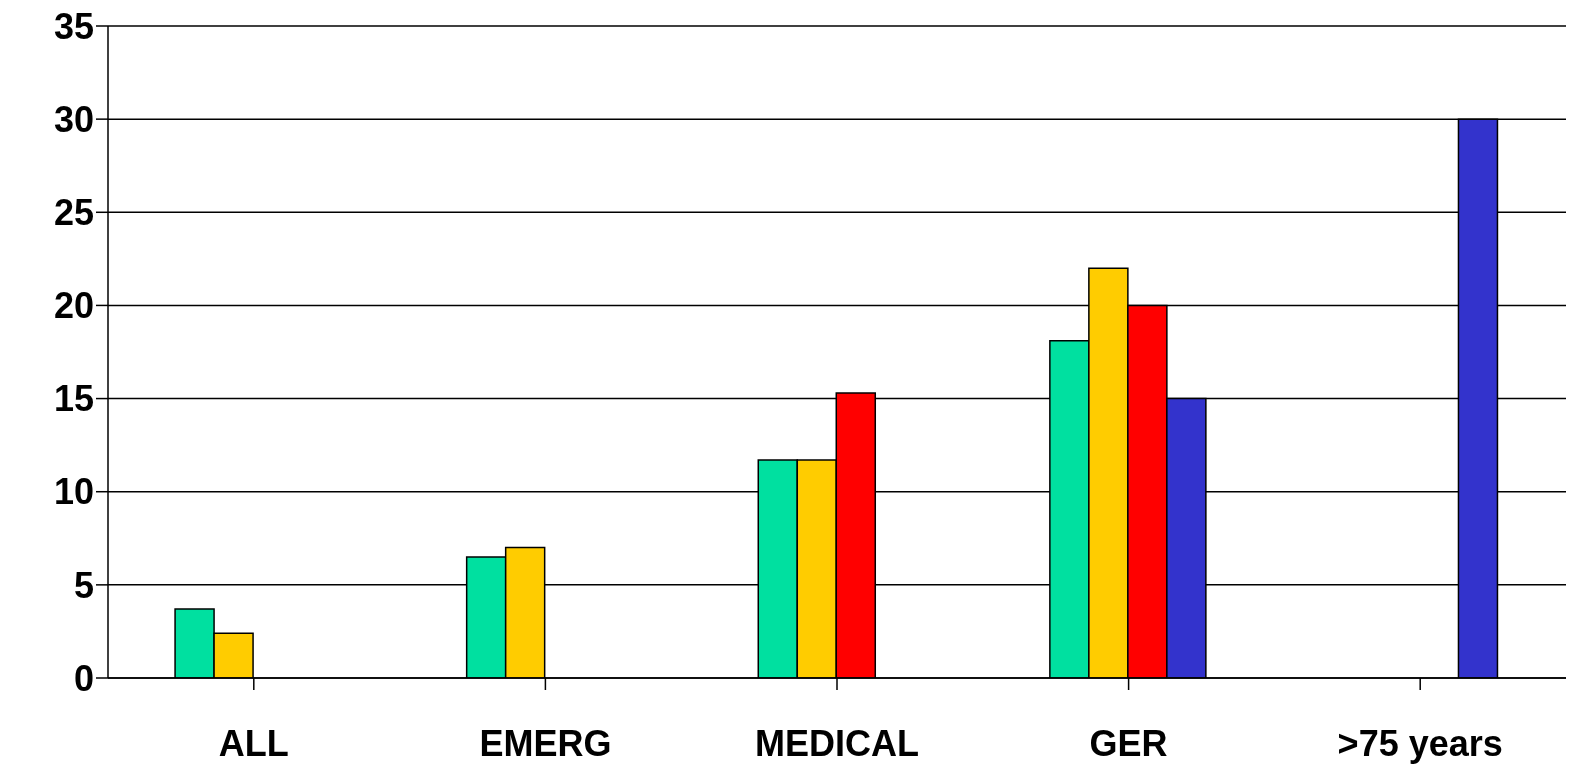 The width and height of the screenshot is (1571, 778). What do you see at coordinates (837, 743) in the screenshot?
I see `x-tick-label: MEDICAL` at bounding box center [837, 743].